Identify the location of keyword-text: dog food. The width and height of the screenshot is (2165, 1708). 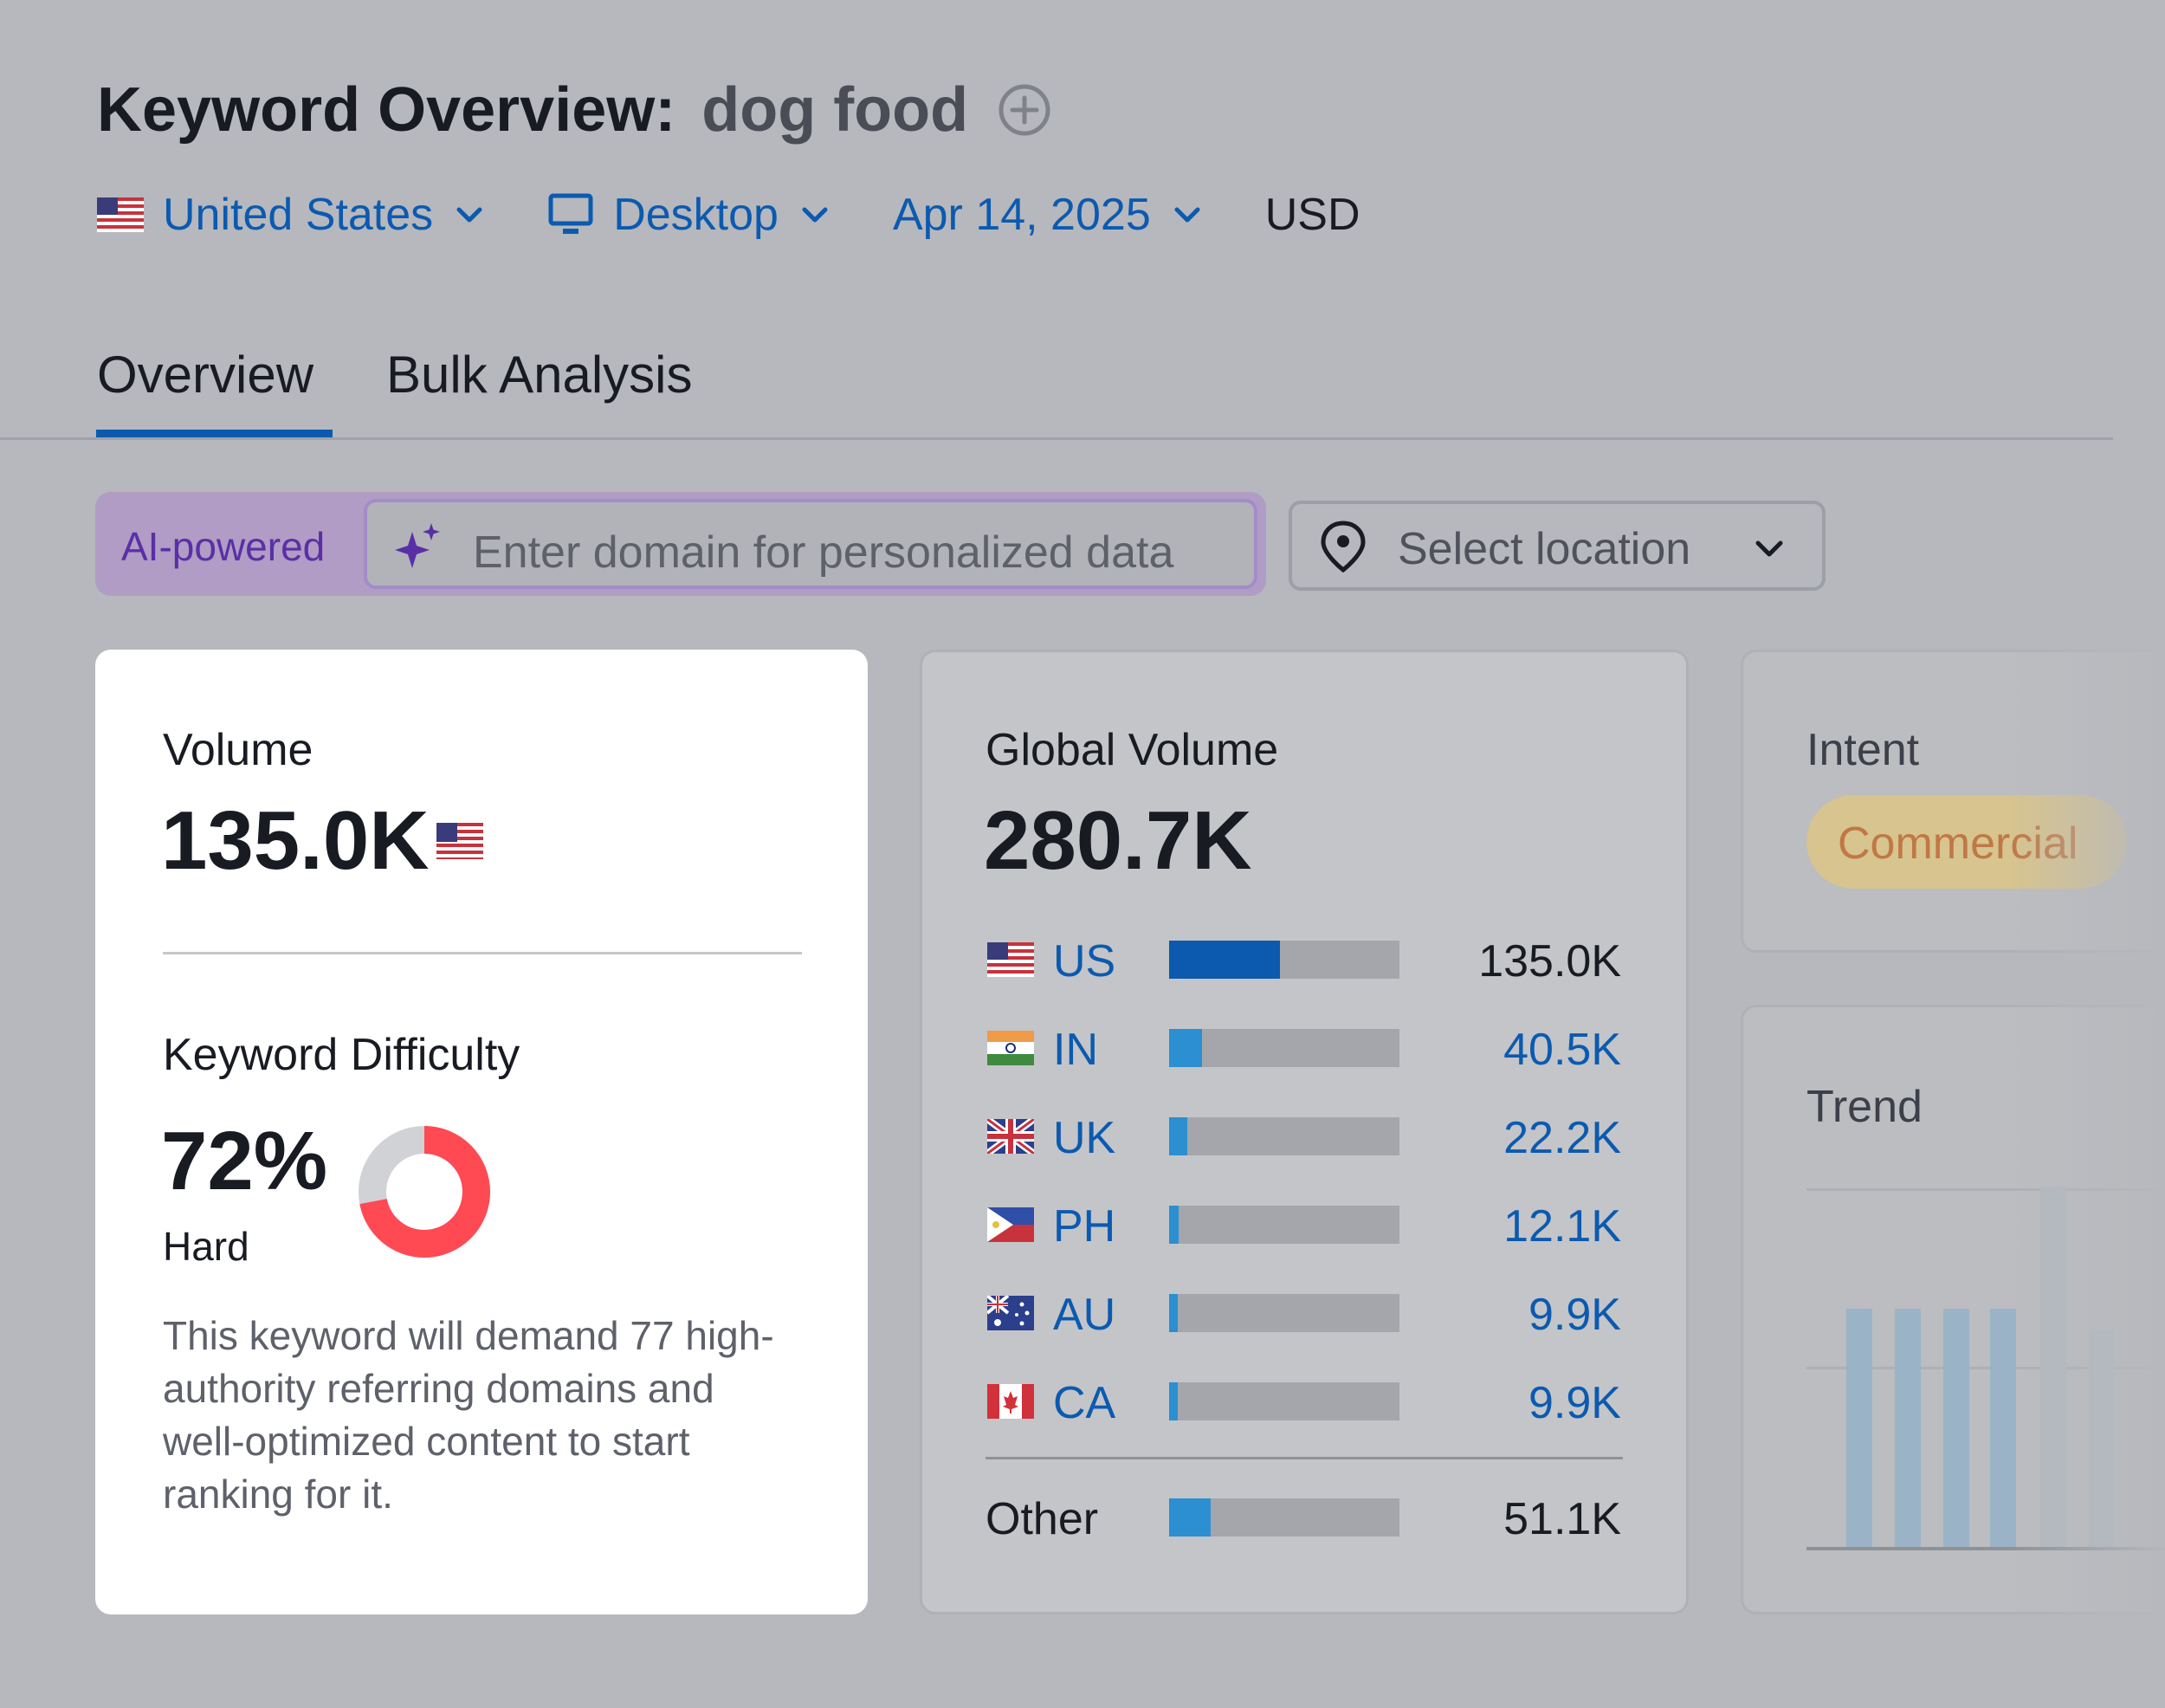
(835, 110).